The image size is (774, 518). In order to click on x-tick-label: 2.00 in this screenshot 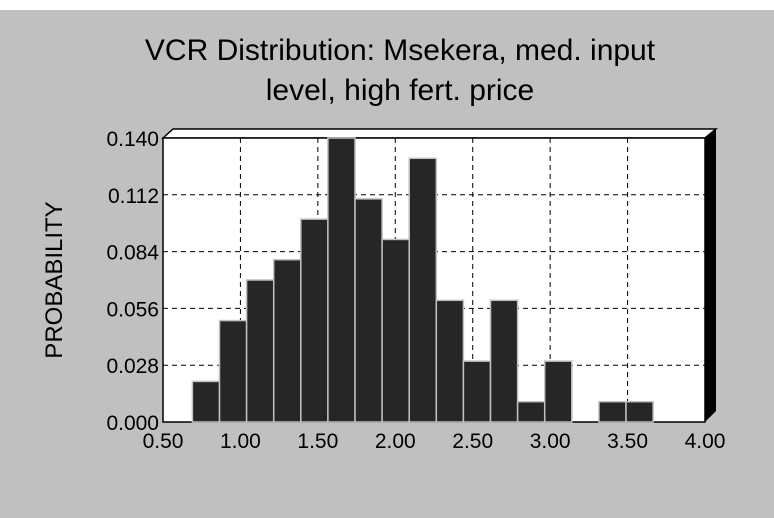, I will do `click(395, 441)`.